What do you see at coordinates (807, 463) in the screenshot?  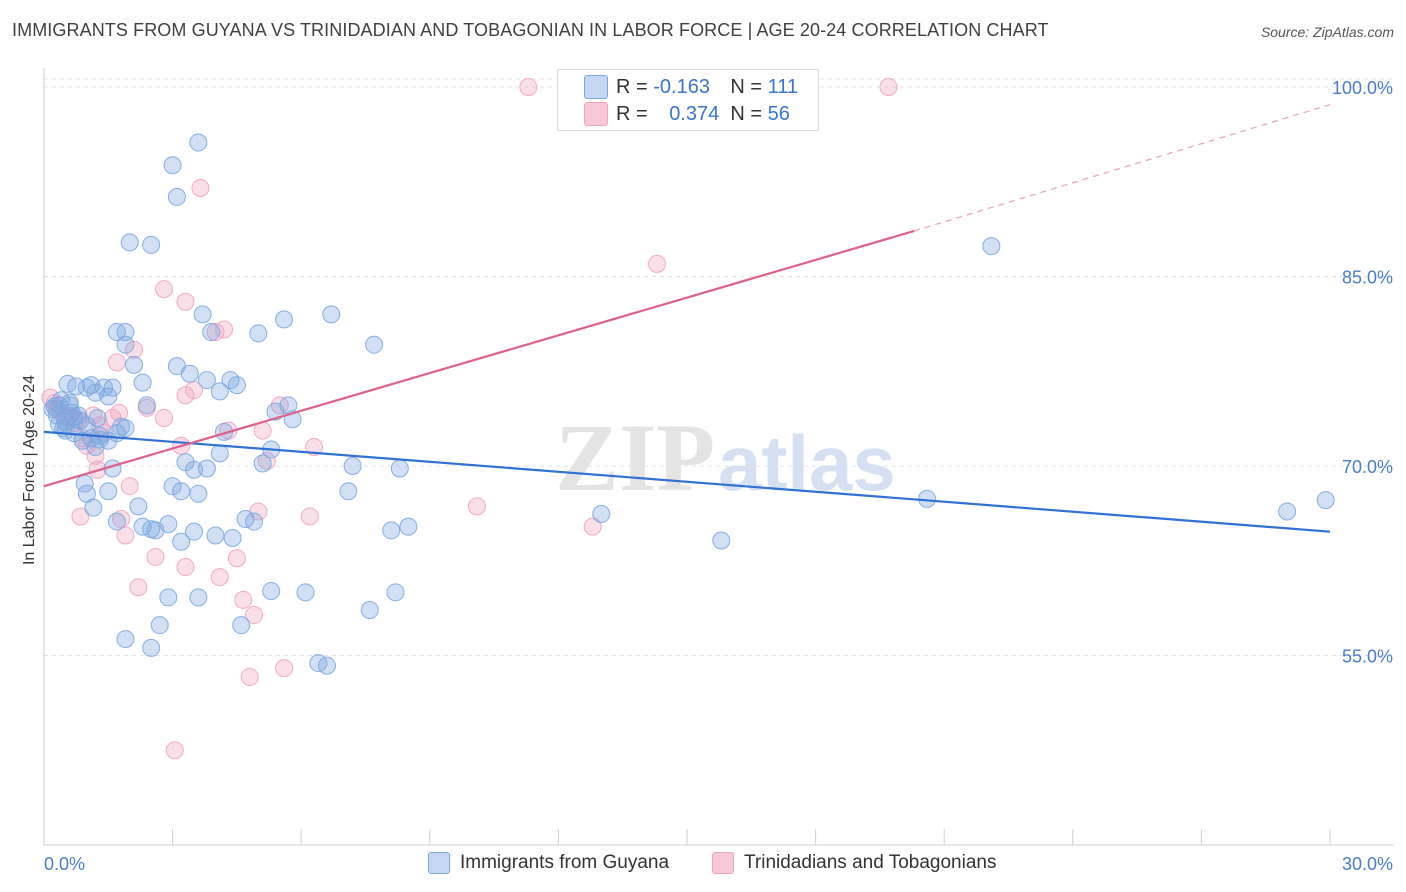 I see `watermark-atlas: atlas` at bounding box center [807, 463].